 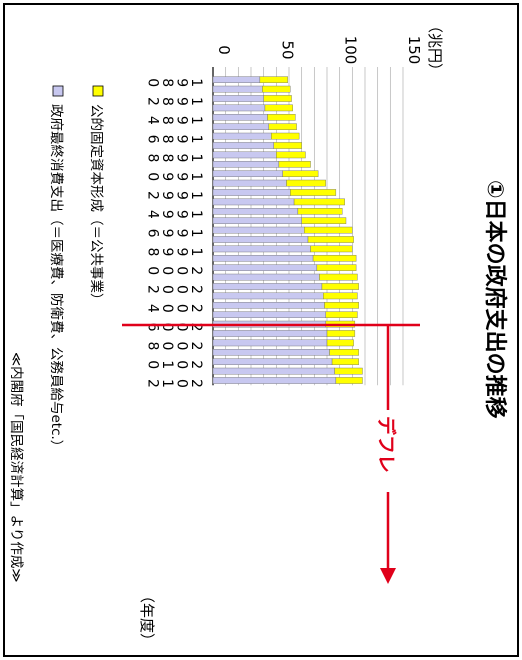 What do you see at coordinates (389, 451) in the screenshot?
I see `deflation-label-bg` at bounding box center [389, 451].